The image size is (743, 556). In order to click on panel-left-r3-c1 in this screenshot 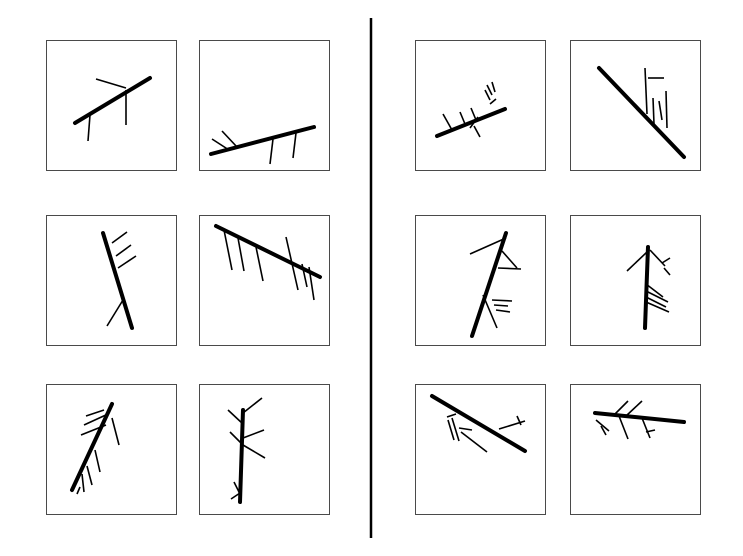, I will do `click(111, 449)`.